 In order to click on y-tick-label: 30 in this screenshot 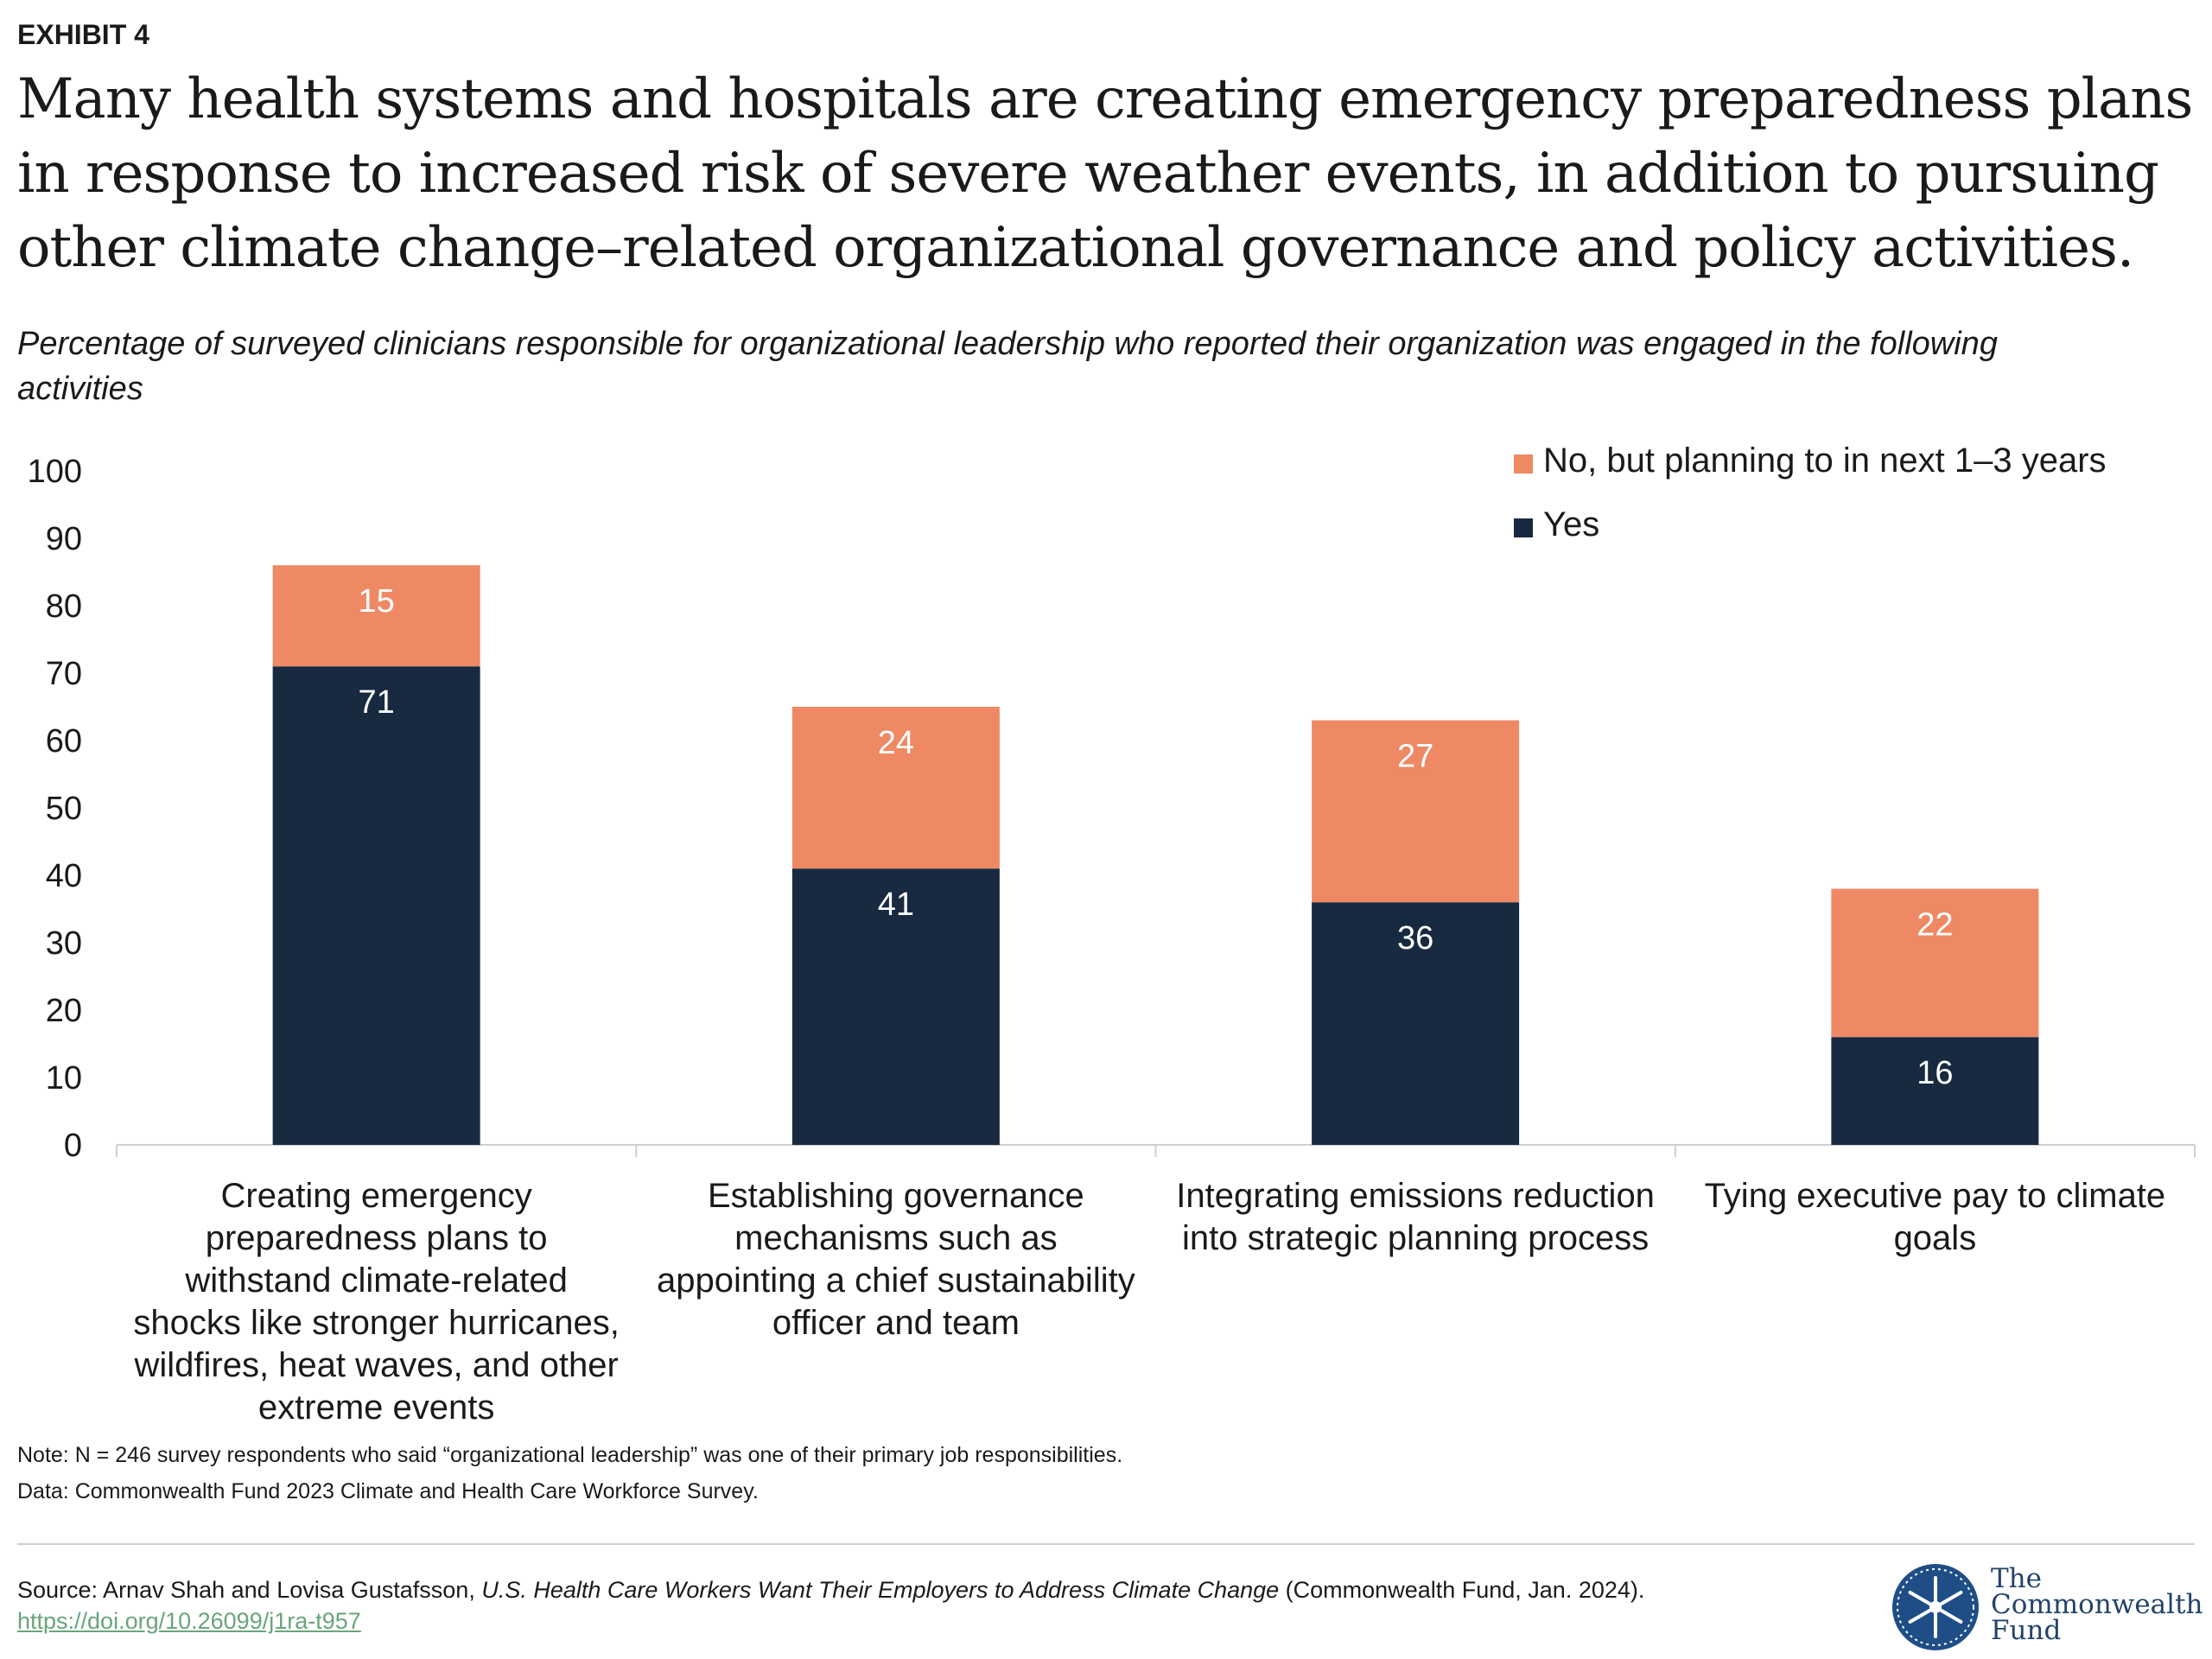, I will do `click(64, 943)`.